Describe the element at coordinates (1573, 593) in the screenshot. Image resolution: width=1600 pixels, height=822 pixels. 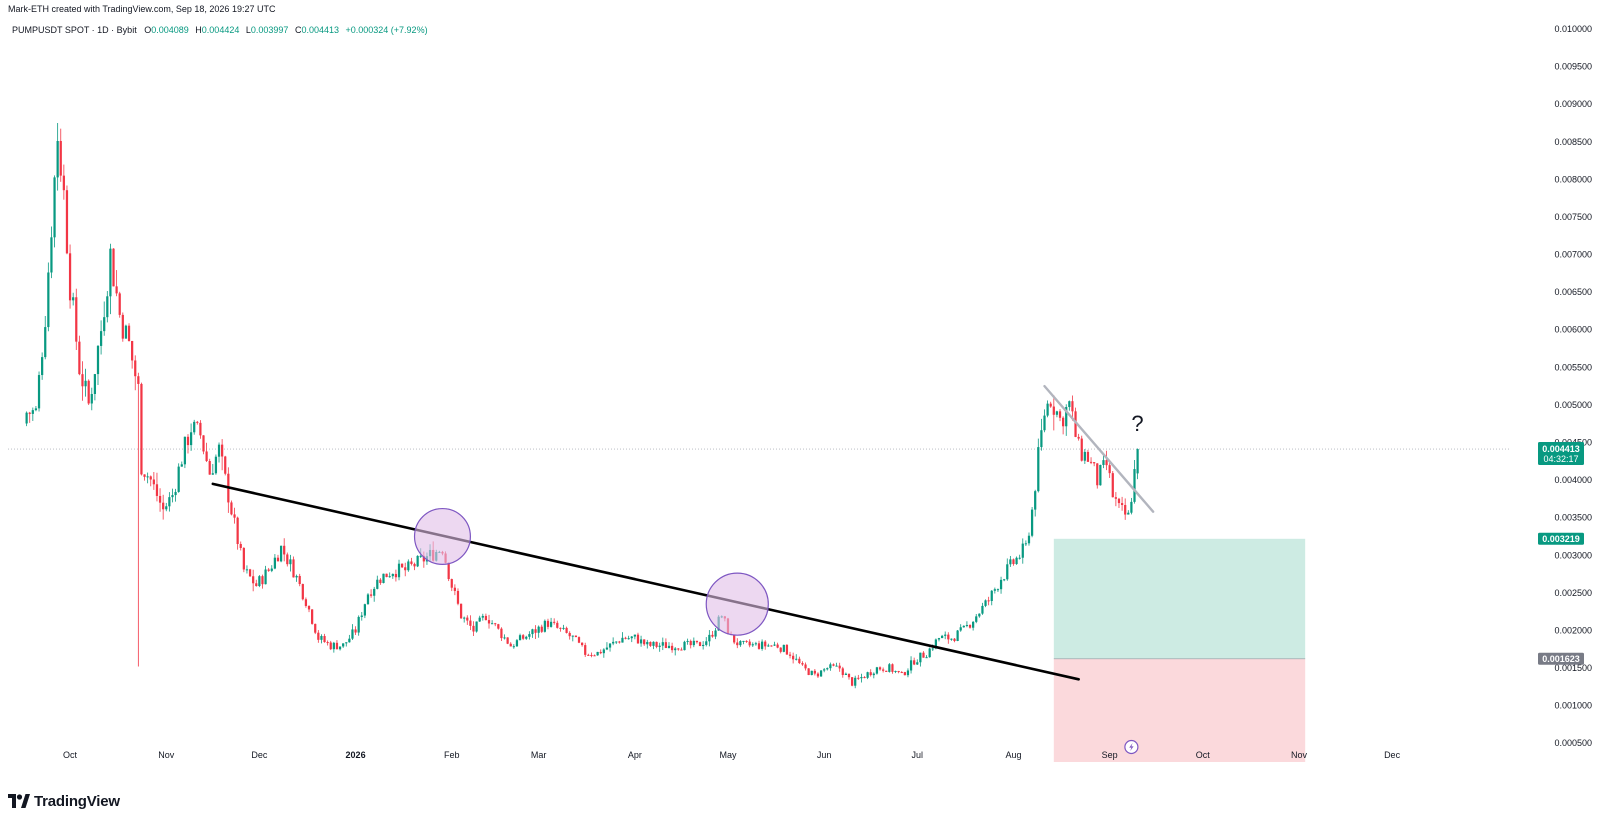
I see `price-tick-label: 0.002500` at that location.